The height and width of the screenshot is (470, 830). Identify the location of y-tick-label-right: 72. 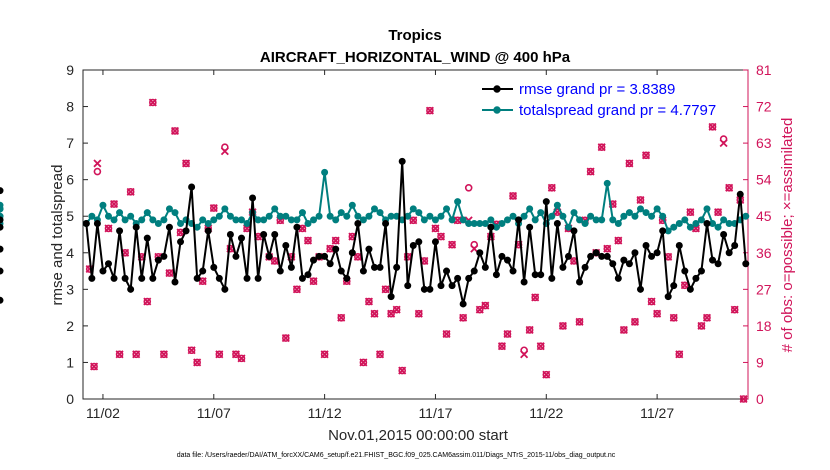
(764, 107).